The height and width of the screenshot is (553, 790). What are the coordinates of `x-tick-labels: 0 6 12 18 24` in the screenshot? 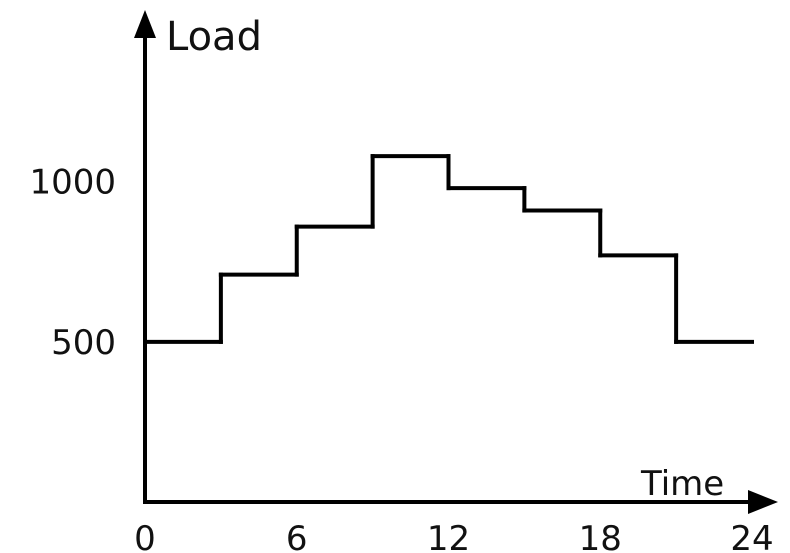 It's located at (453, 536).